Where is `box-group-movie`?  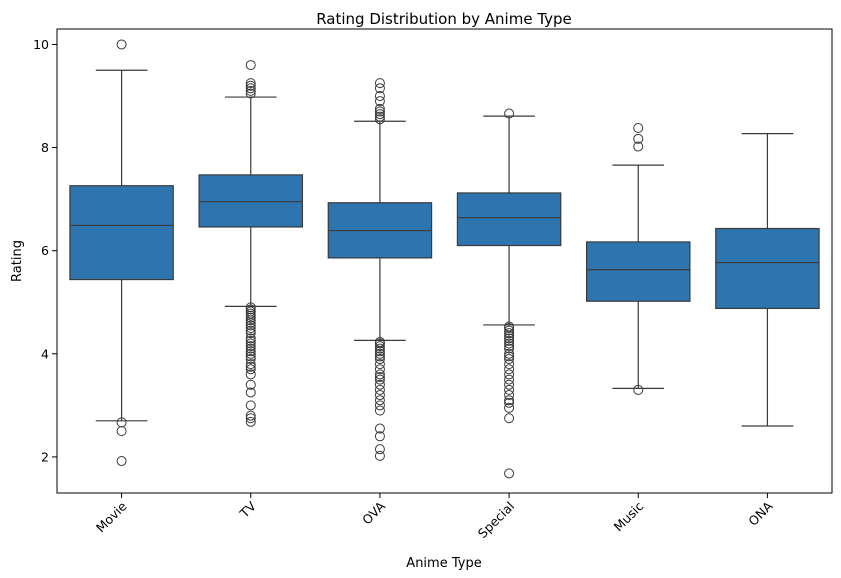
box-group-movie is located at coordinates (121, 253).